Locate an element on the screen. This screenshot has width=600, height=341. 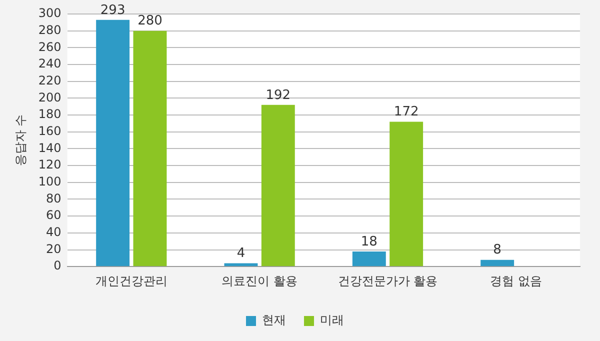
y-tick-label: 160 is located at coordinates (50, 131).